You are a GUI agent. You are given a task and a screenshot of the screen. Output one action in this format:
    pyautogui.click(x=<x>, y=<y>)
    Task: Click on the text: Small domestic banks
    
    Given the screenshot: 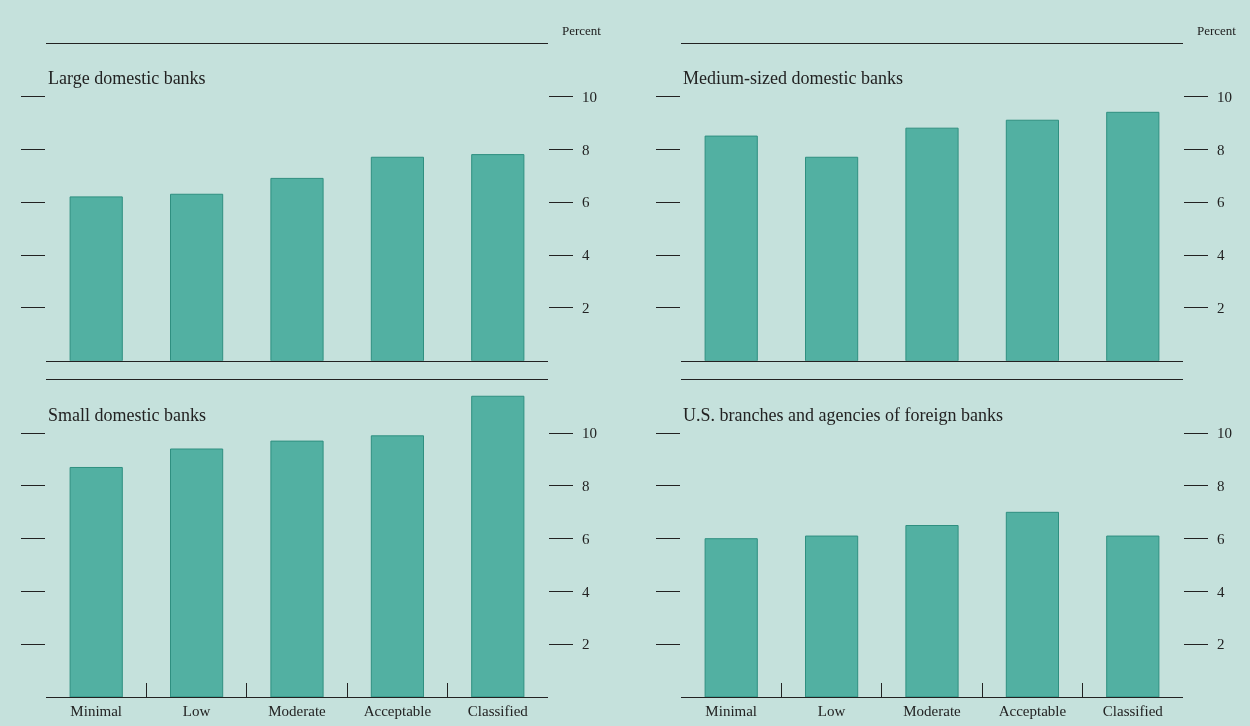 What is the action you would take?
    pyautogui.click(x=127, y=415)
    